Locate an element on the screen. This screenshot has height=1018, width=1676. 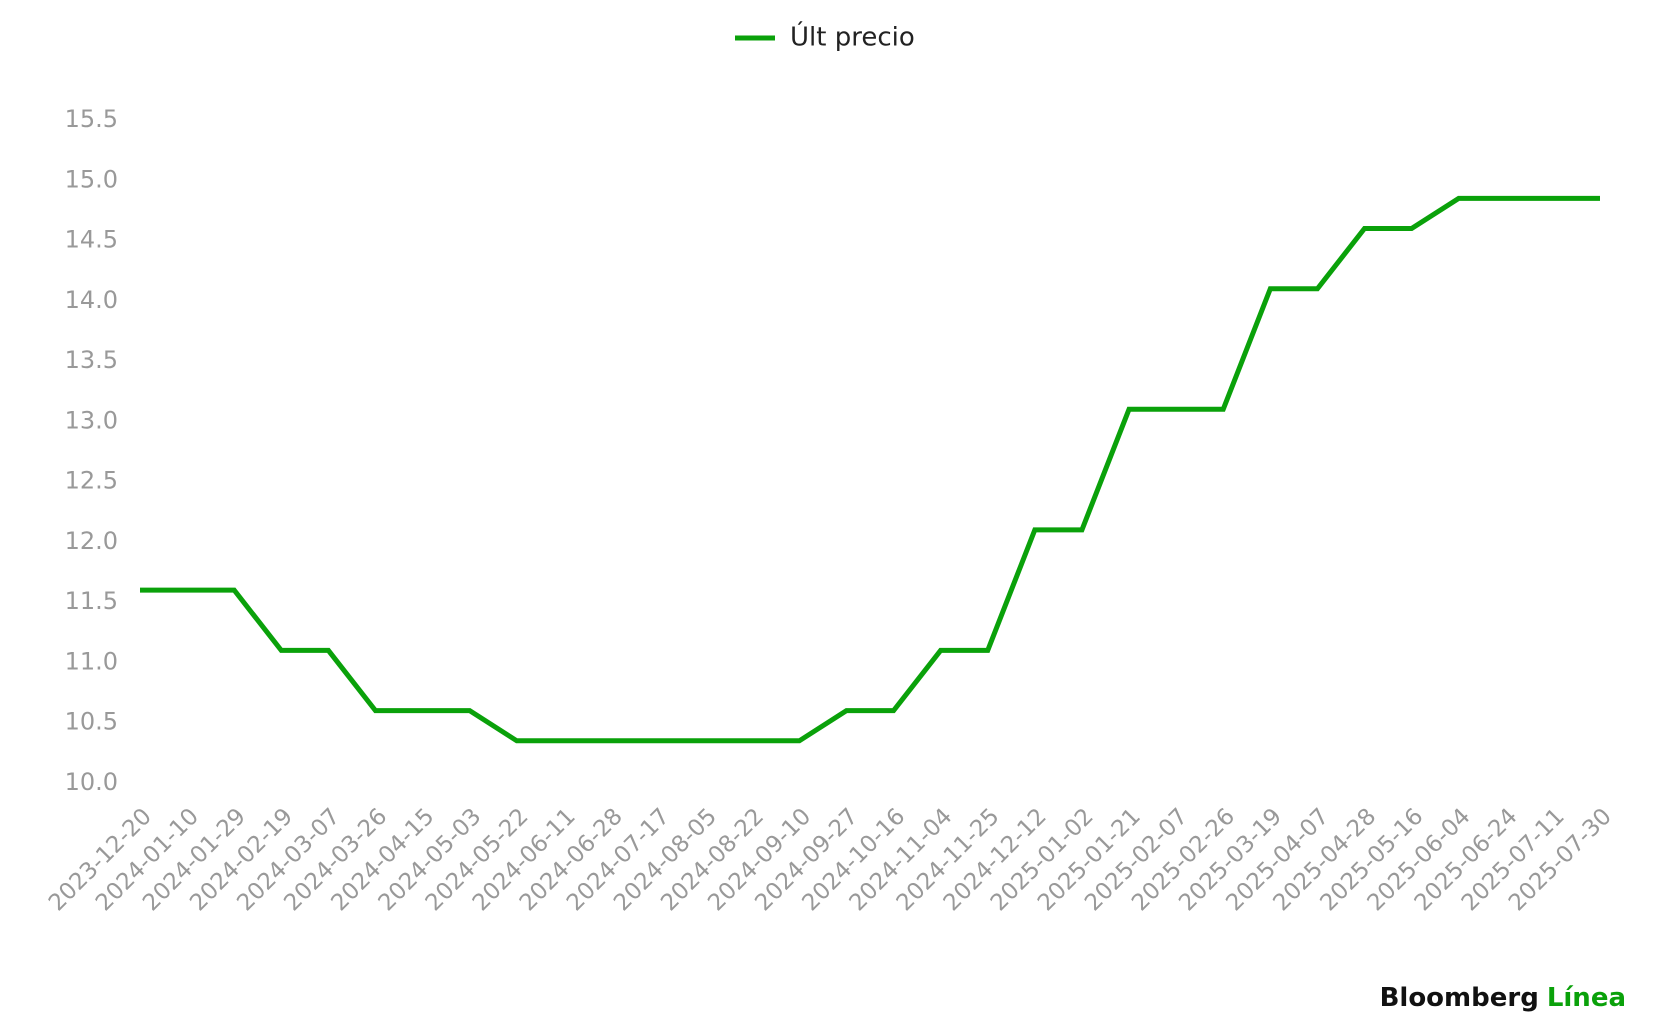
legend-label: Últ precio is located at coordinates (852, 37).